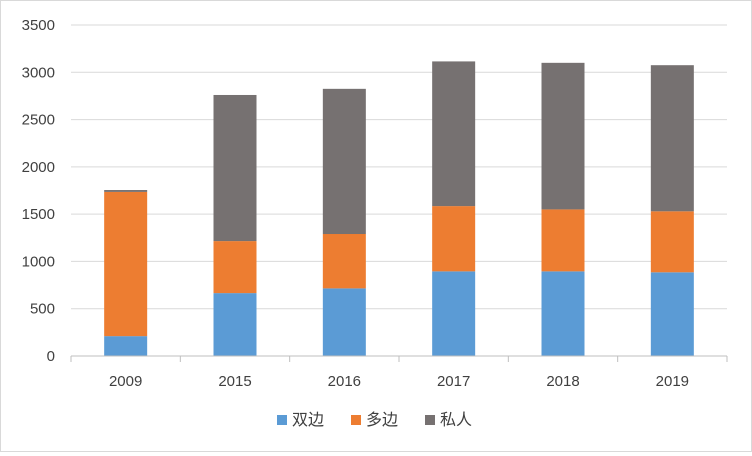 The image size is (752, 456). Describe the element at coordinates (51, 356) in the screenshot. I see `y-tick-label: 0` at that location.